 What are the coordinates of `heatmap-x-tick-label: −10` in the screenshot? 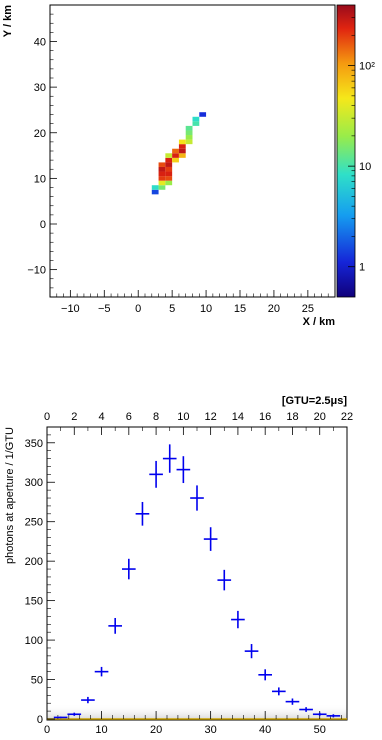 It's located at (70, 309).